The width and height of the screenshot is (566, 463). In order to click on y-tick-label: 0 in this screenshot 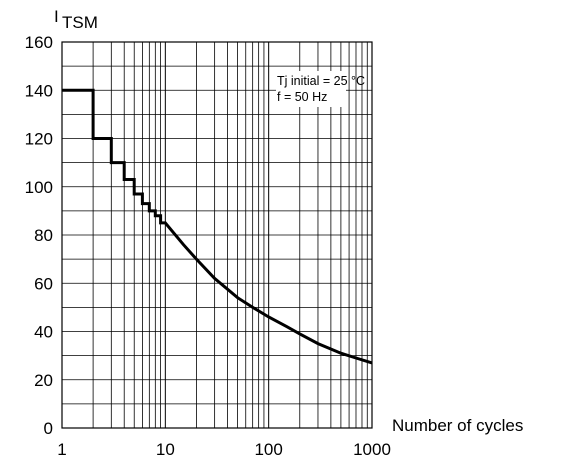, I will do `click(48, 428)`.